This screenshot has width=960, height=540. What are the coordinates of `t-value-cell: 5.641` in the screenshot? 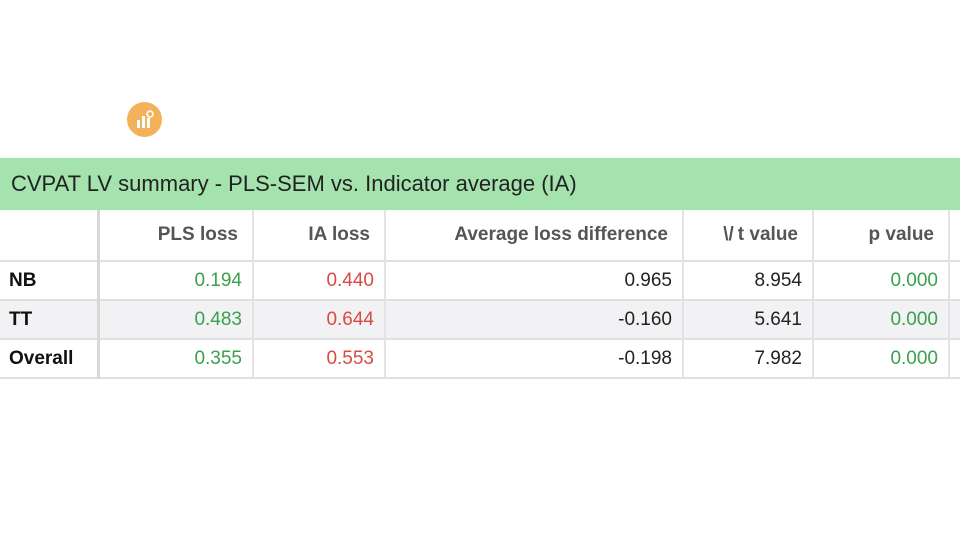 It's located at (748, 319).